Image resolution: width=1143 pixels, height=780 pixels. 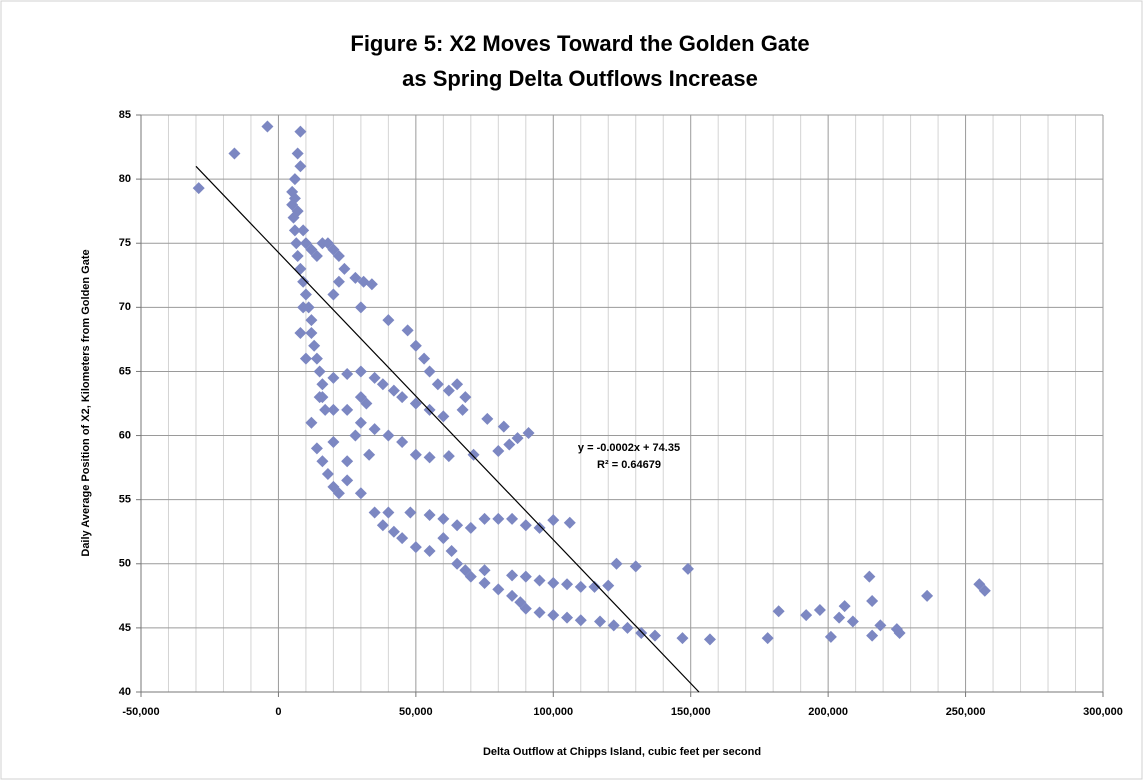 What do you see at coordinates (140, 712) in the screenshot?
I see `x-tick-label: -50,000` at bounding box center [140, 712].